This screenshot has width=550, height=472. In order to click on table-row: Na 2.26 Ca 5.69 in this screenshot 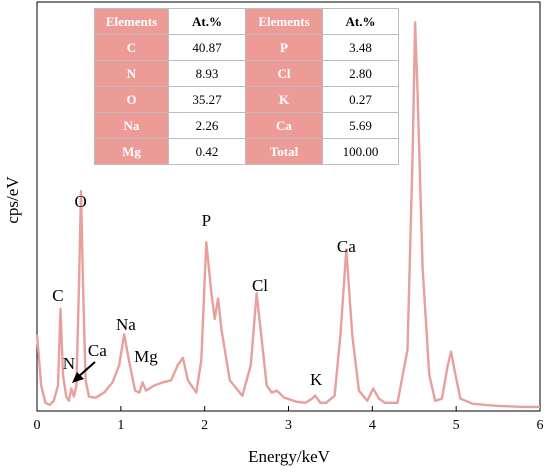, I will do `click(246, 125)`.